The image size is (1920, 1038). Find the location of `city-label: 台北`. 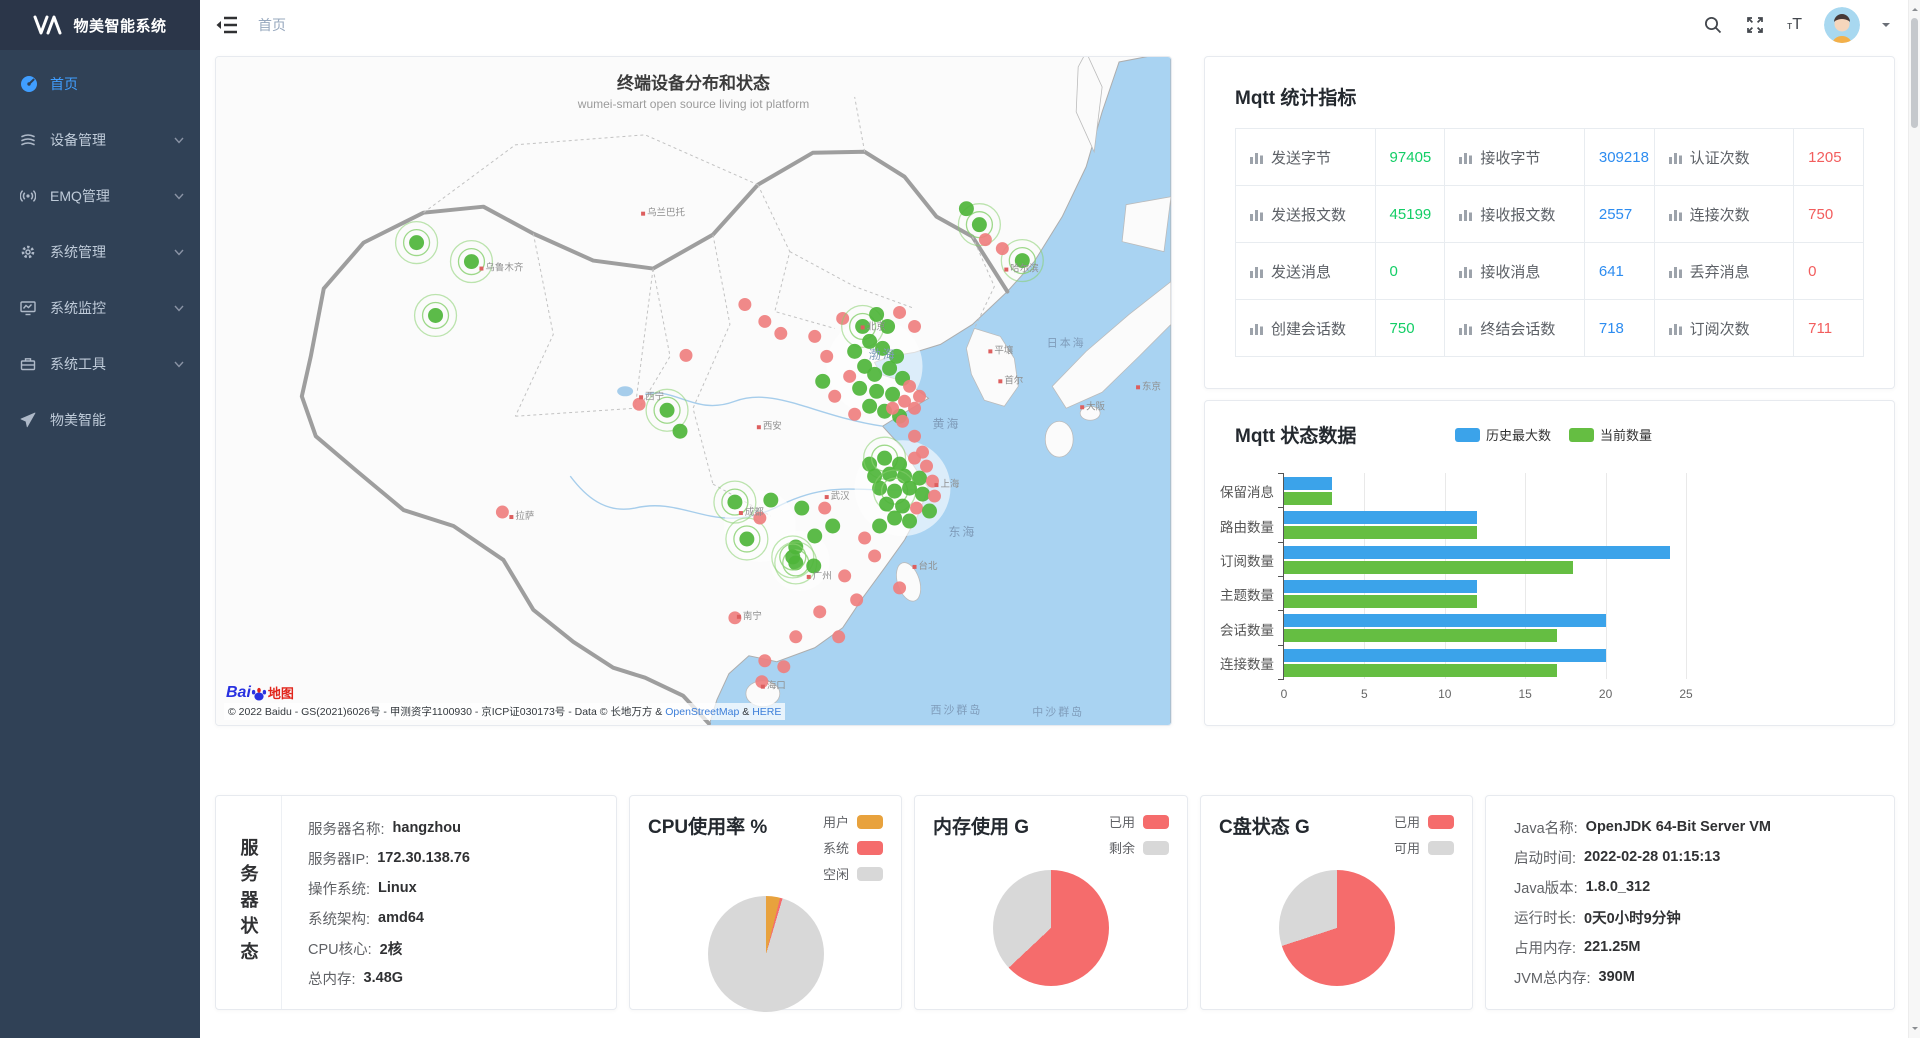

city-label: 台北 is located at coordinates (928, 566).